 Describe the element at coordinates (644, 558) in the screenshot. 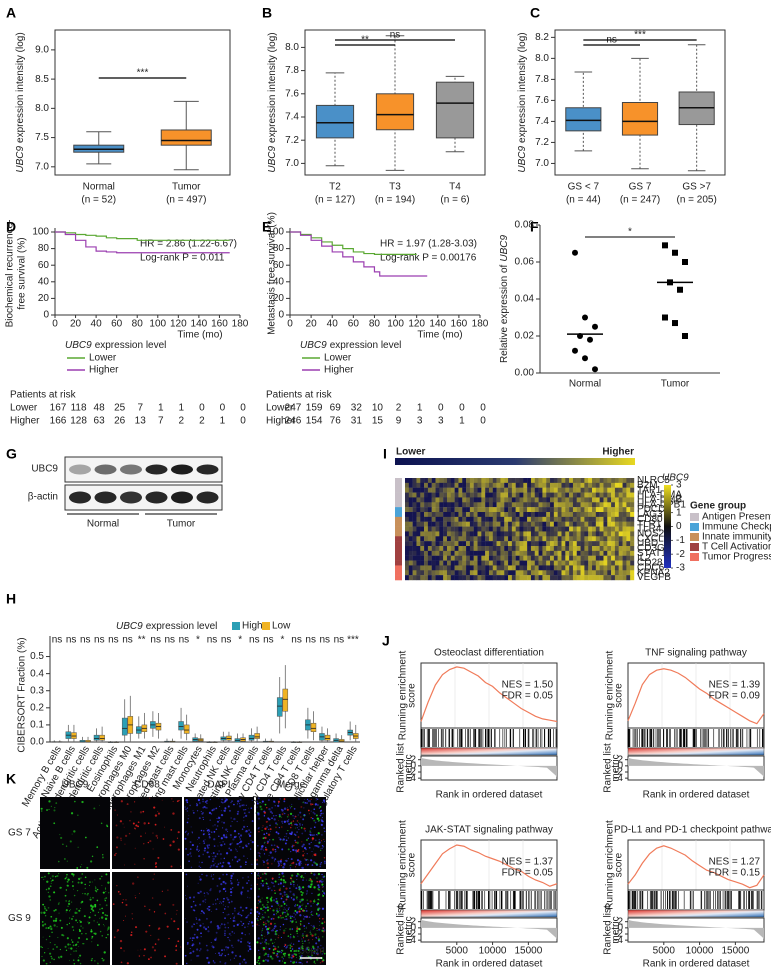

I see `gene-label: IL2` at that location.